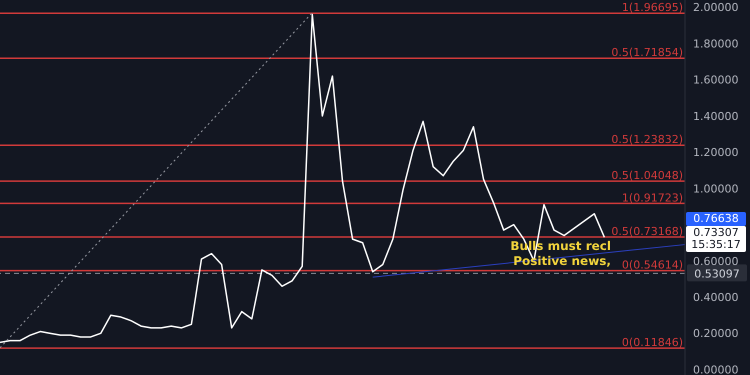 Image resolution: width=750 pixels, height=375 pixels. Describe the element at coordinates (716, 239) in the screenshot. I see `text: 0.73307 15:35:17` at that location.